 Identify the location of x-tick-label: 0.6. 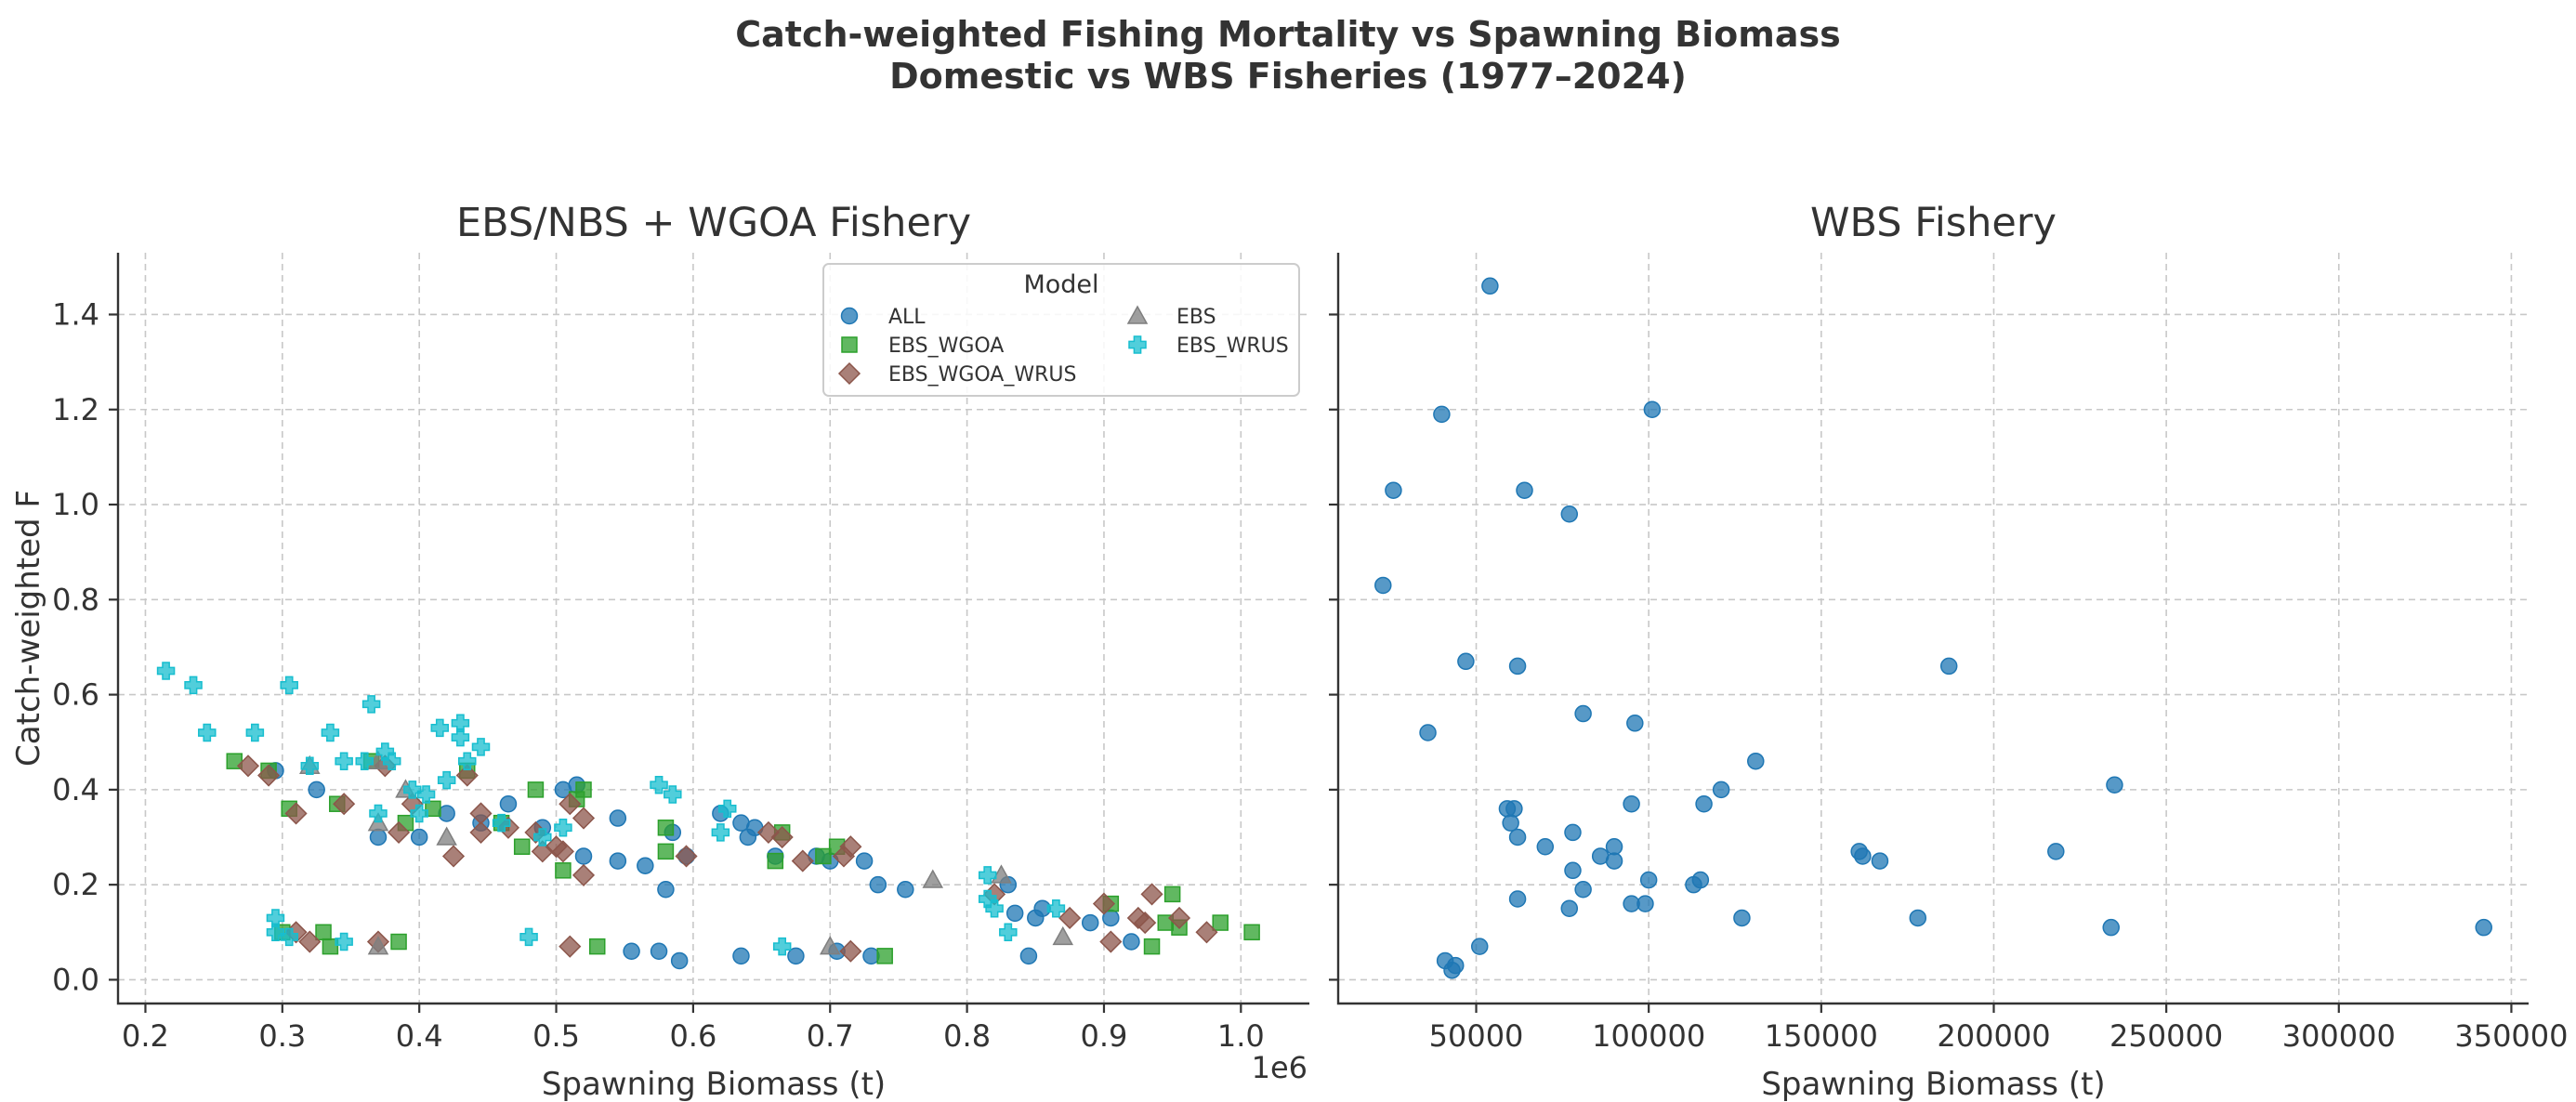
(692, 1036).